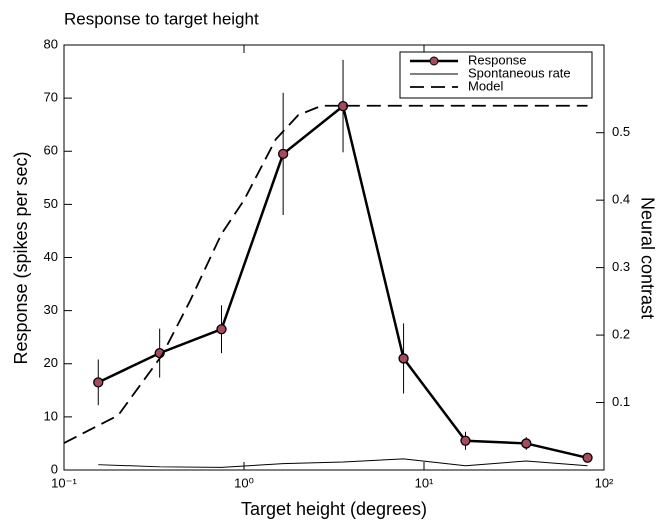  What do you see at coordinates (647, 258) in the screenshot?
I see `y2-axis-label: Neural contrast` at bounding box center [647, 258].